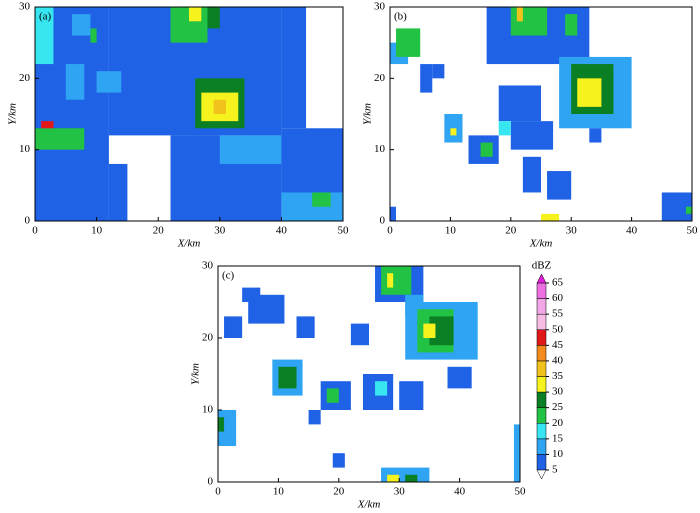 The width and height of the screenshot is (700, 513). I want to click on colorbar-tick-label: 35, so click(558, 376).